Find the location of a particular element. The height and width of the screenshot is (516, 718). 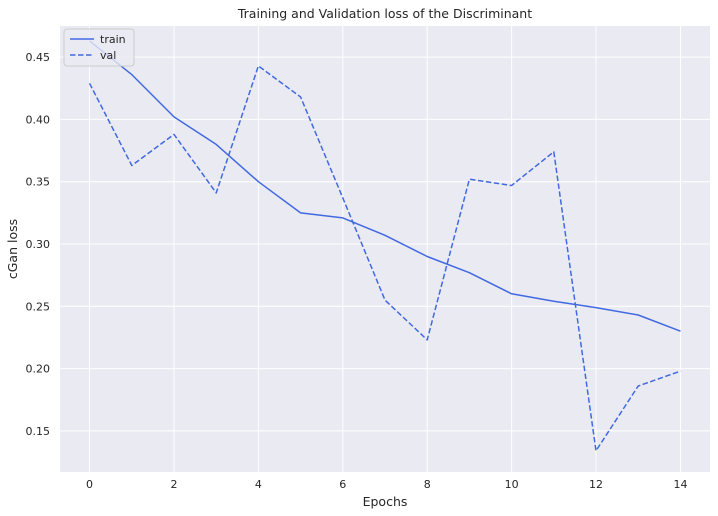

x-tick-label: 14 is located at coordinates (680, 484).